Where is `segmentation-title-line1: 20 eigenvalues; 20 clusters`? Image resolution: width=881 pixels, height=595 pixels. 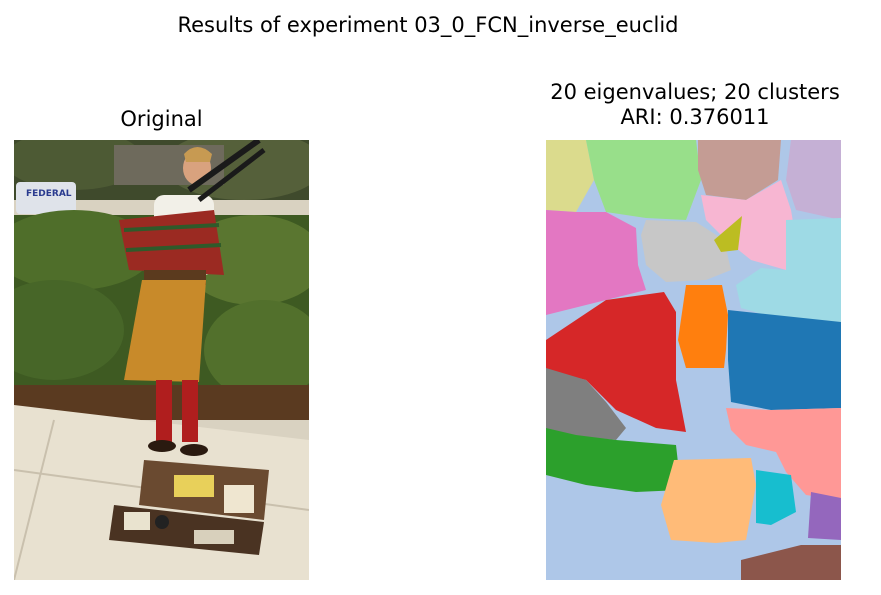 segmentation-title-line1: 20 eigenvalues; 20 clusters is located at coordinates (695, 92).